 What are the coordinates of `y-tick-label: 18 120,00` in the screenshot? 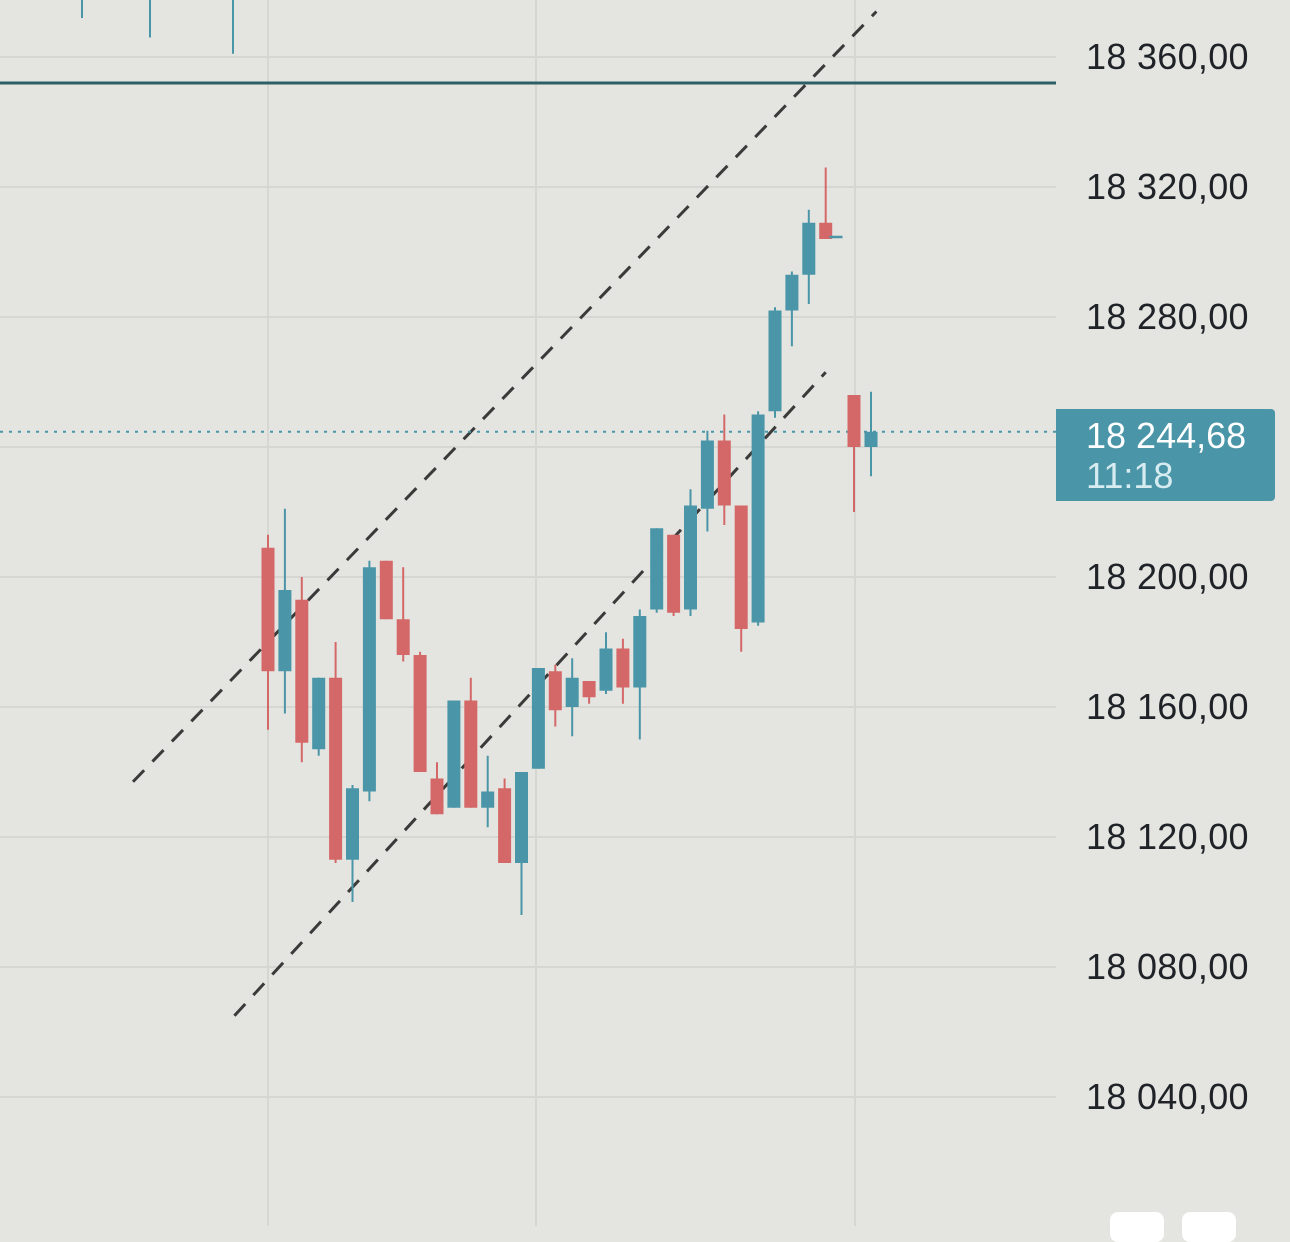 It's located at (1167, 836).